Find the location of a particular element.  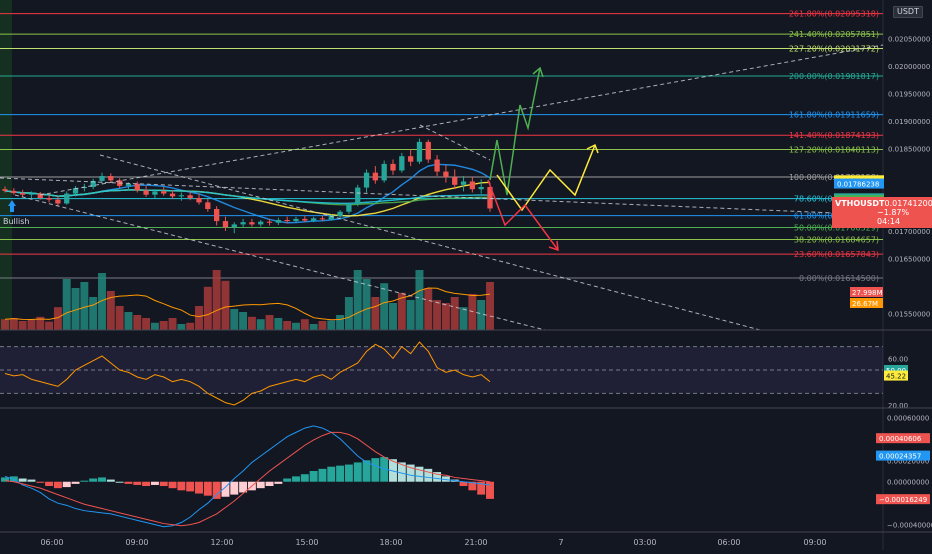

symbol-tag: VTHOUSDT 0.01741200 −1.87% 04:14 is located at coordinates (882, 212).